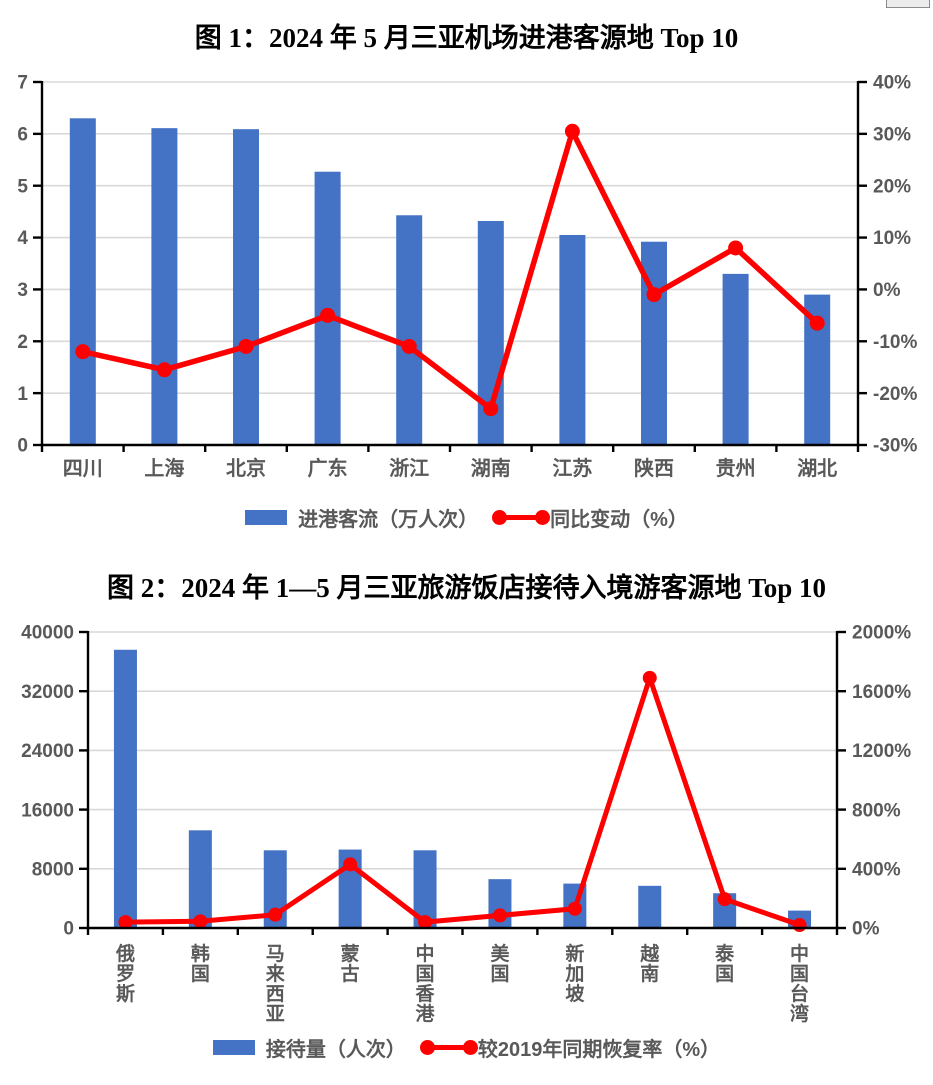  I want to click on category-label-陕西: 陕西, so click(654, 468).